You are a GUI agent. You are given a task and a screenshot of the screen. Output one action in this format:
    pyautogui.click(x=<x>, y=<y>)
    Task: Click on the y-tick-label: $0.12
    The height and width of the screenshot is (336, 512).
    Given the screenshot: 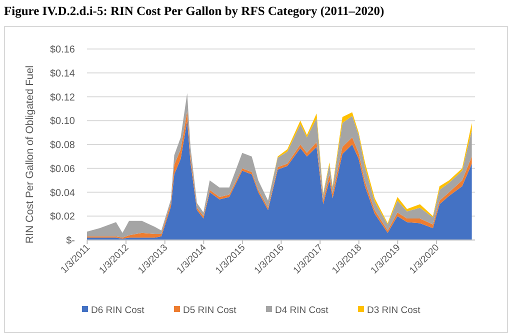 What is the action you would take?
    pyautogui.click(x=63, y=98)
    